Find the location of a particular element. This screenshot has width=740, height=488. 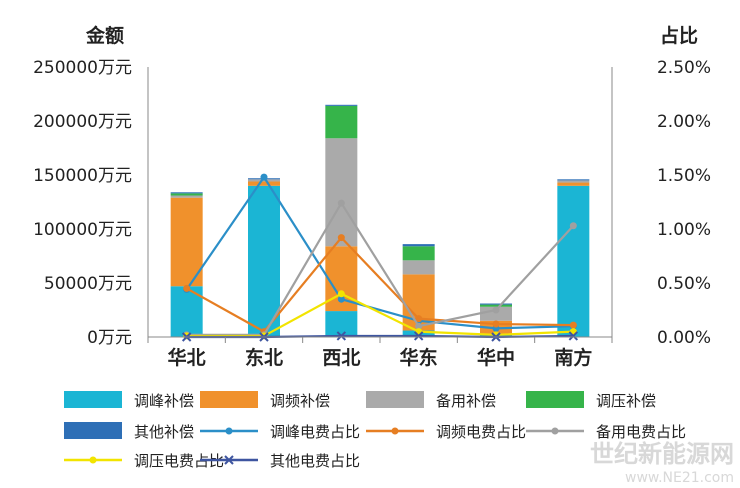

legend-label: 调压电费占比 is located at coordinates (179, 461).